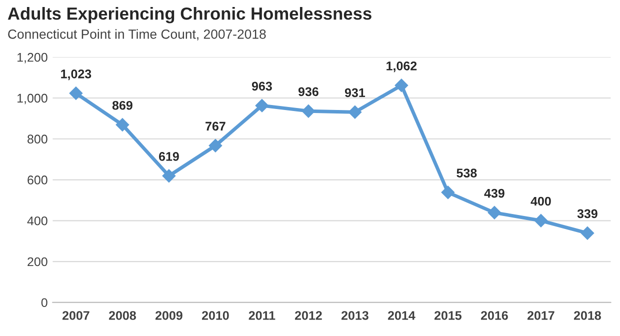  What do you see at coordinates (540, 315) in the screenshot?
I see `x-tick-label: 2017` at bounding box center [540, 315].